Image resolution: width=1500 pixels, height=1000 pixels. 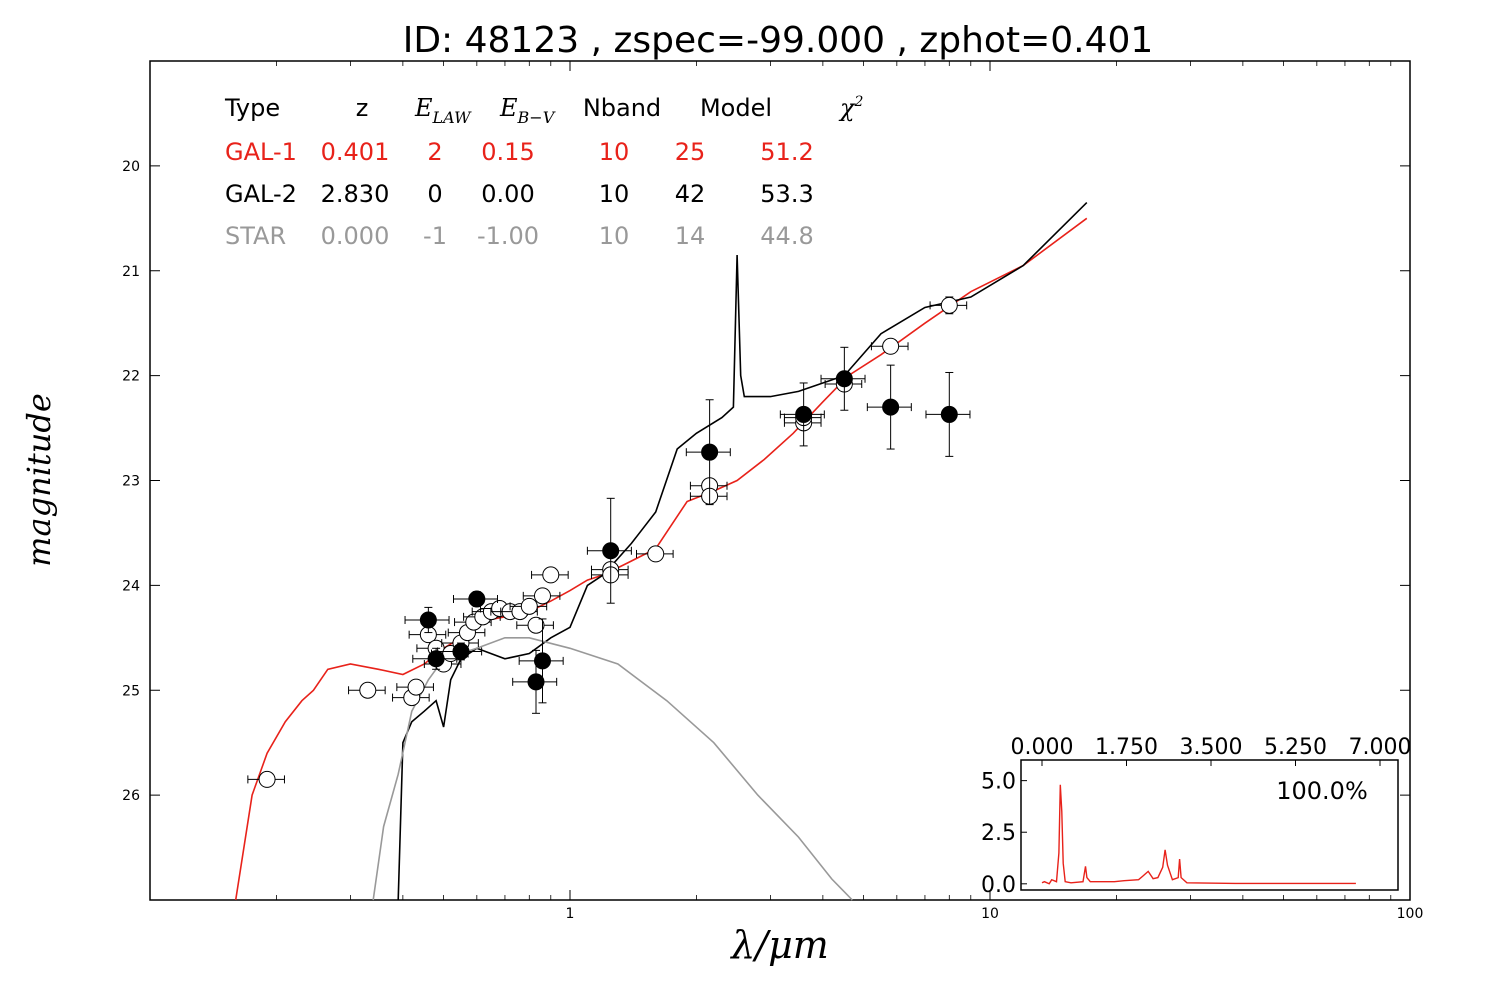 I want to click on table-cell: STAR, so click(x=255, y=236).